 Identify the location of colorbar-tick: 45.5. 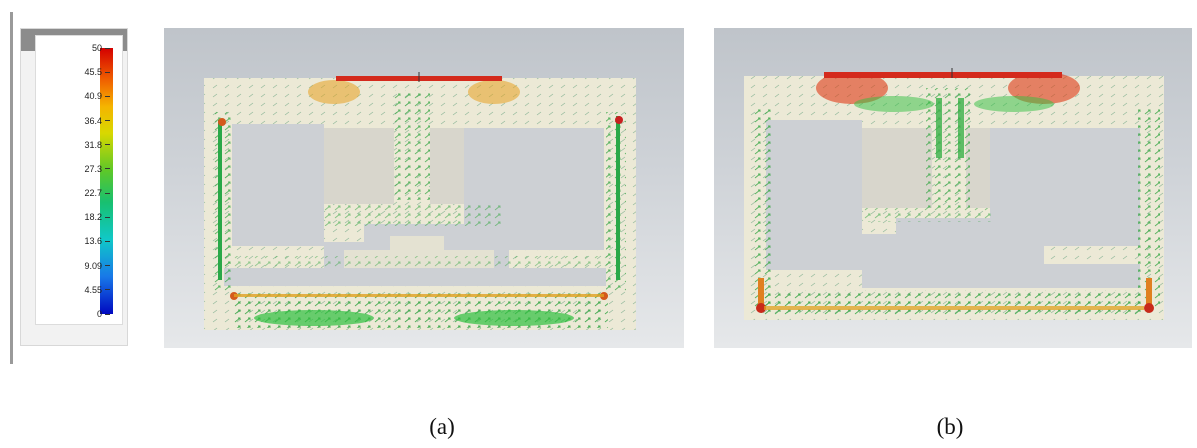
(75, 72).